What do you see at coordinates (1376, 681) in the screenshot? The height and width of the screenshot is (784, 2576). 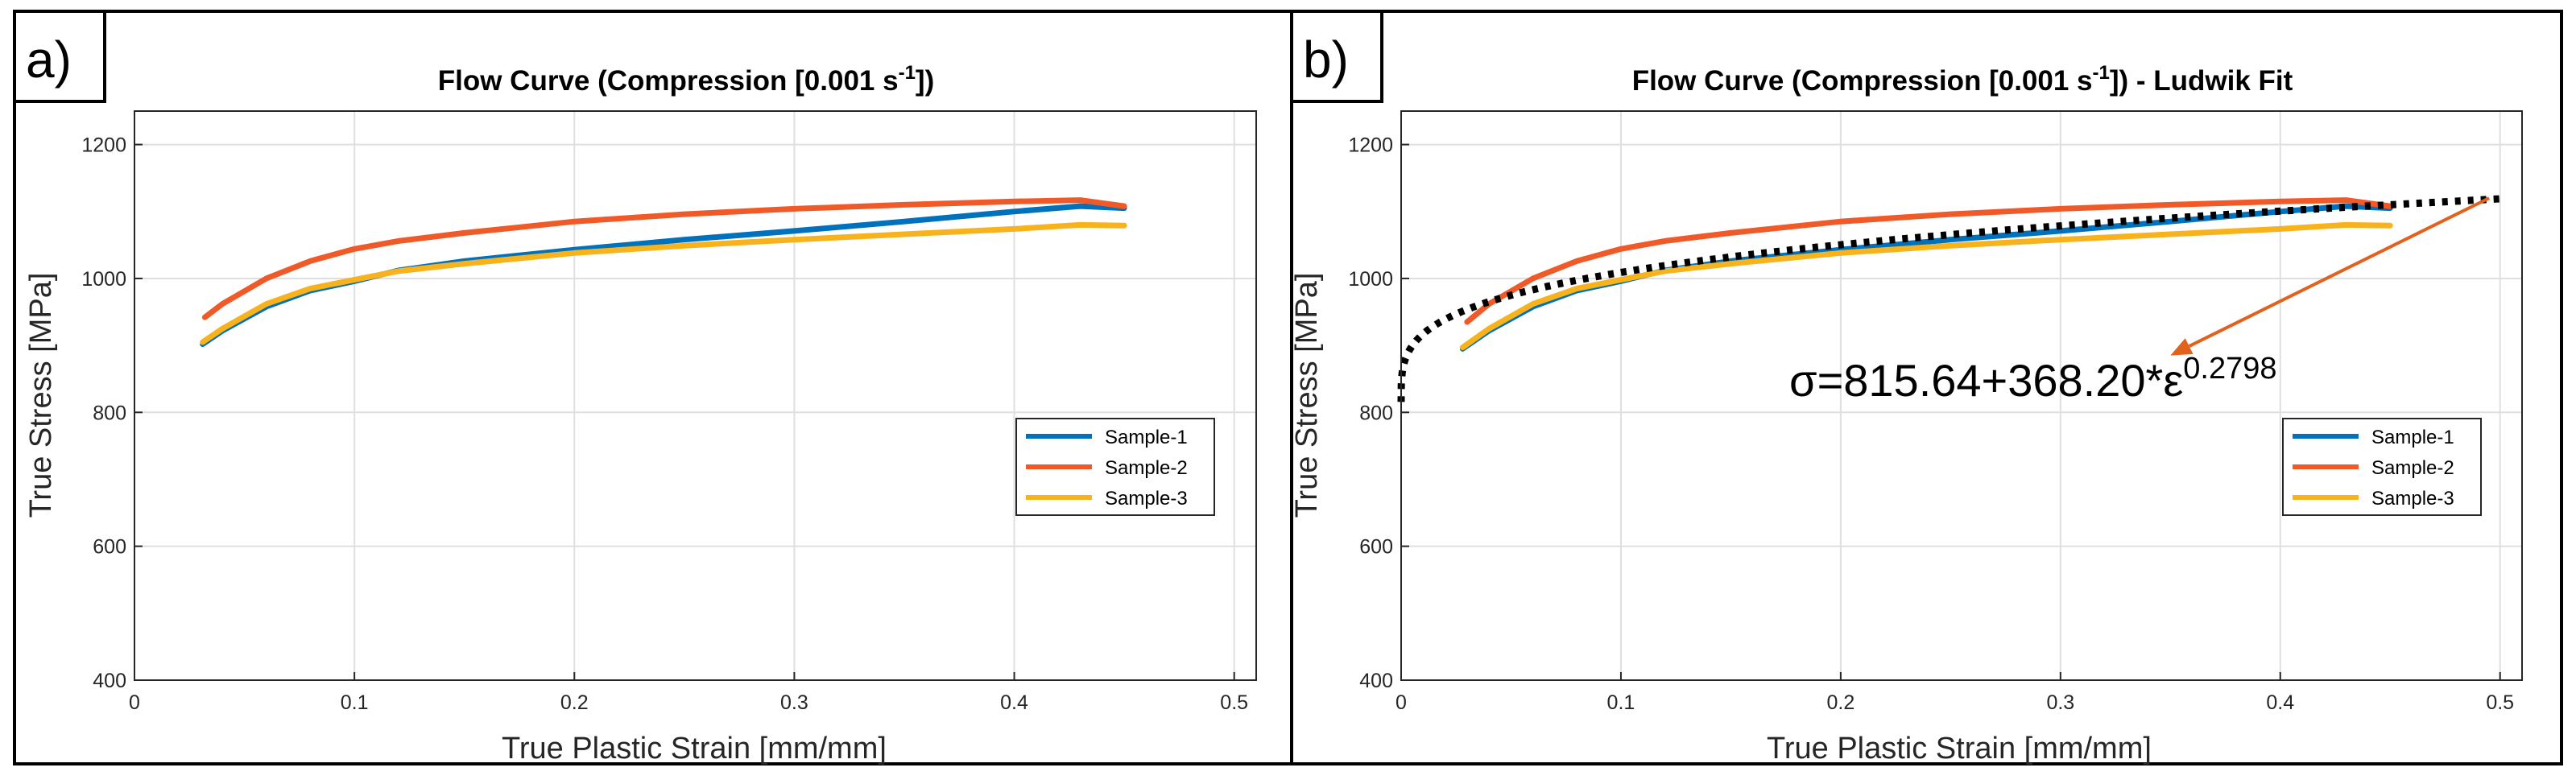 I see `panel-b-ytick-label: 400` at bounding box center [1376, 681].